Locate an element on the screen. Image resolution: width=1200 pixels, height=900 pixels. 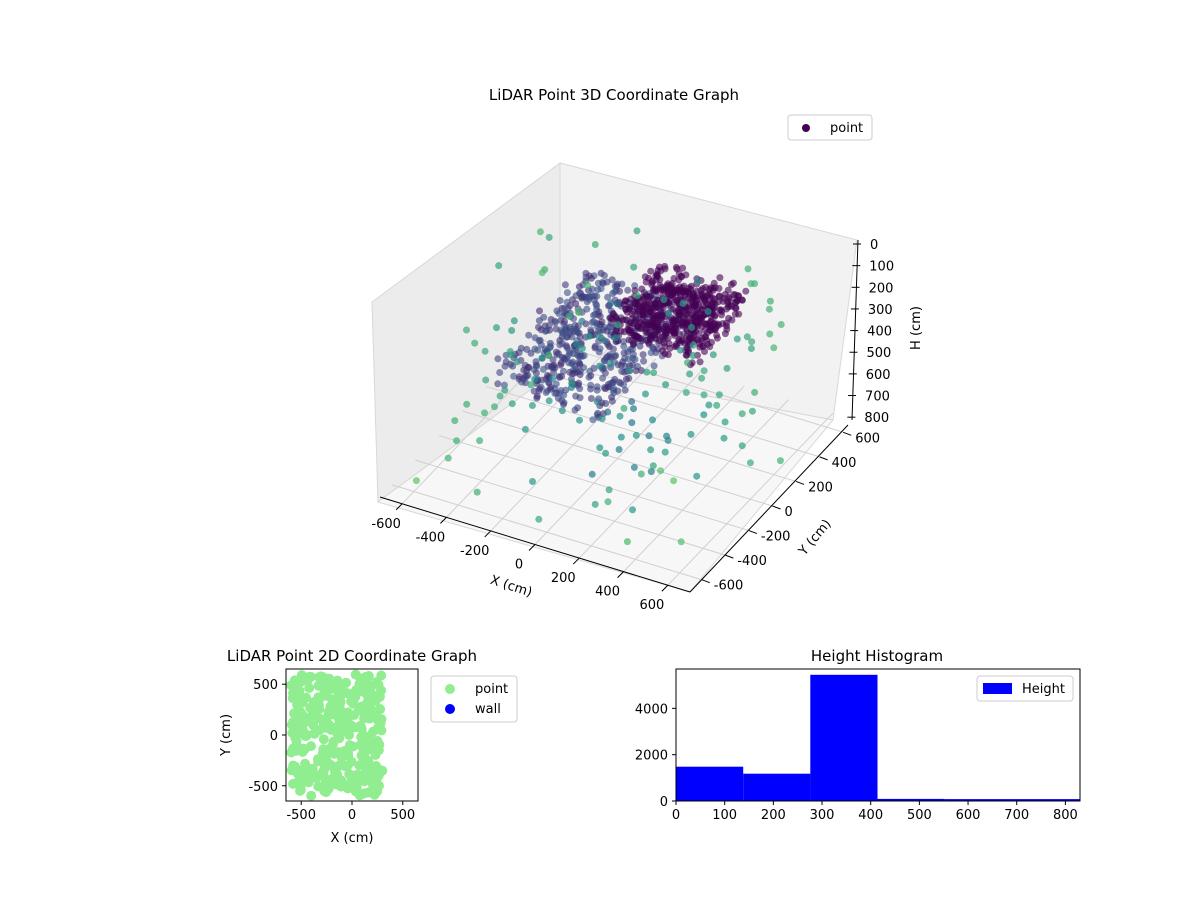
x-tick-label-2d: 500 is located at coordinates (402, 815).